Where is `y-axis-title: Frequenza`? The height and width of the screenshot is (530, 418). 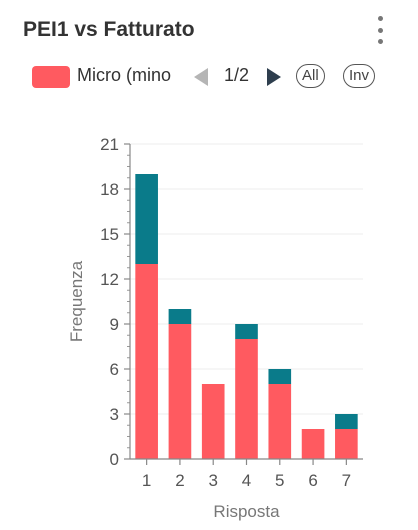 y-axis-title: Frequenza is located at coordinates (76, 301).